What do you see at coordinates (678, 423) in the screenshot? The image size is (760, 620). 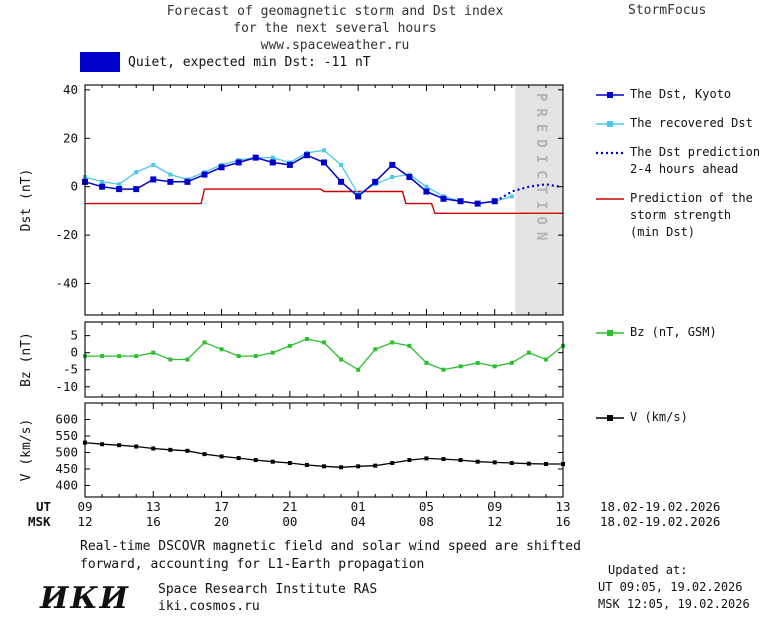 I see `v-legend: V (km/s)` at bounding box center [678, 423].